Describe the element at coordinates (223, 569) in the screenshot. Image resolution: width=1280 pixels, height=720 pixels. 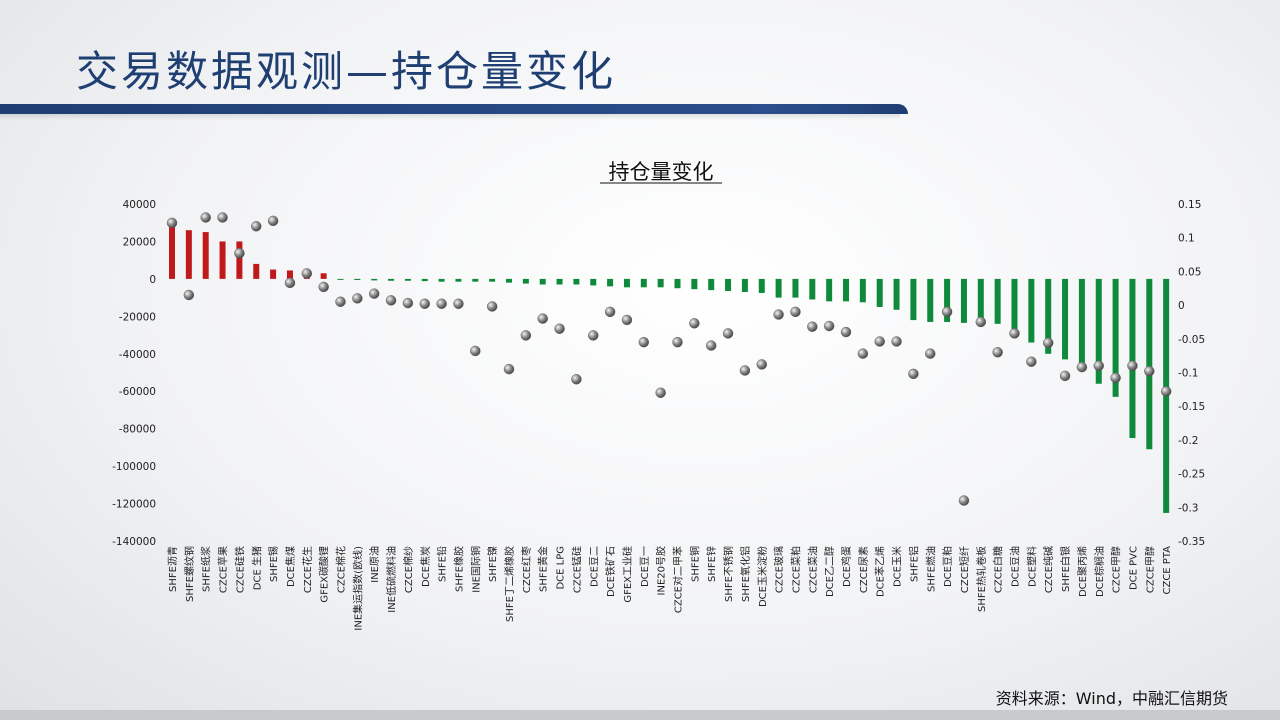
I see `category-label-3: CZCE苹果` at that location.